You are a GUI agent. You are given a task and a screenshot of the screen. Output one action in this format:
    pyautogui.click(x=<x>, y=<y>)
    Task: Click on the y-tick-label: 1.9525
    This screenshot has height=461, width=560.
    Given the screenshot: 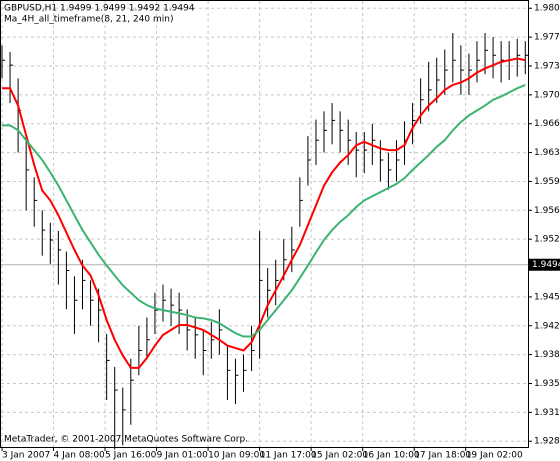 What is the action you would take?
    pyautogui.click(x=547, y=240)
    